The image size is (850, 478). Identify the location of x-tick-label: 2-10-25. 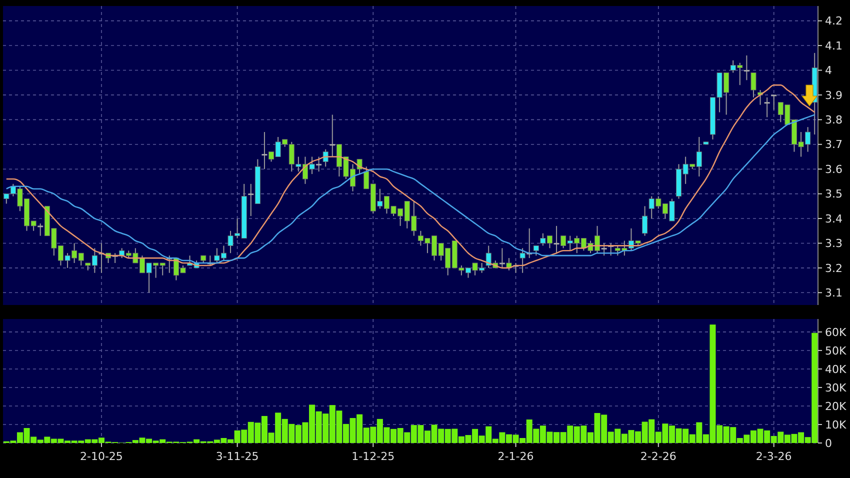
(101, 456).